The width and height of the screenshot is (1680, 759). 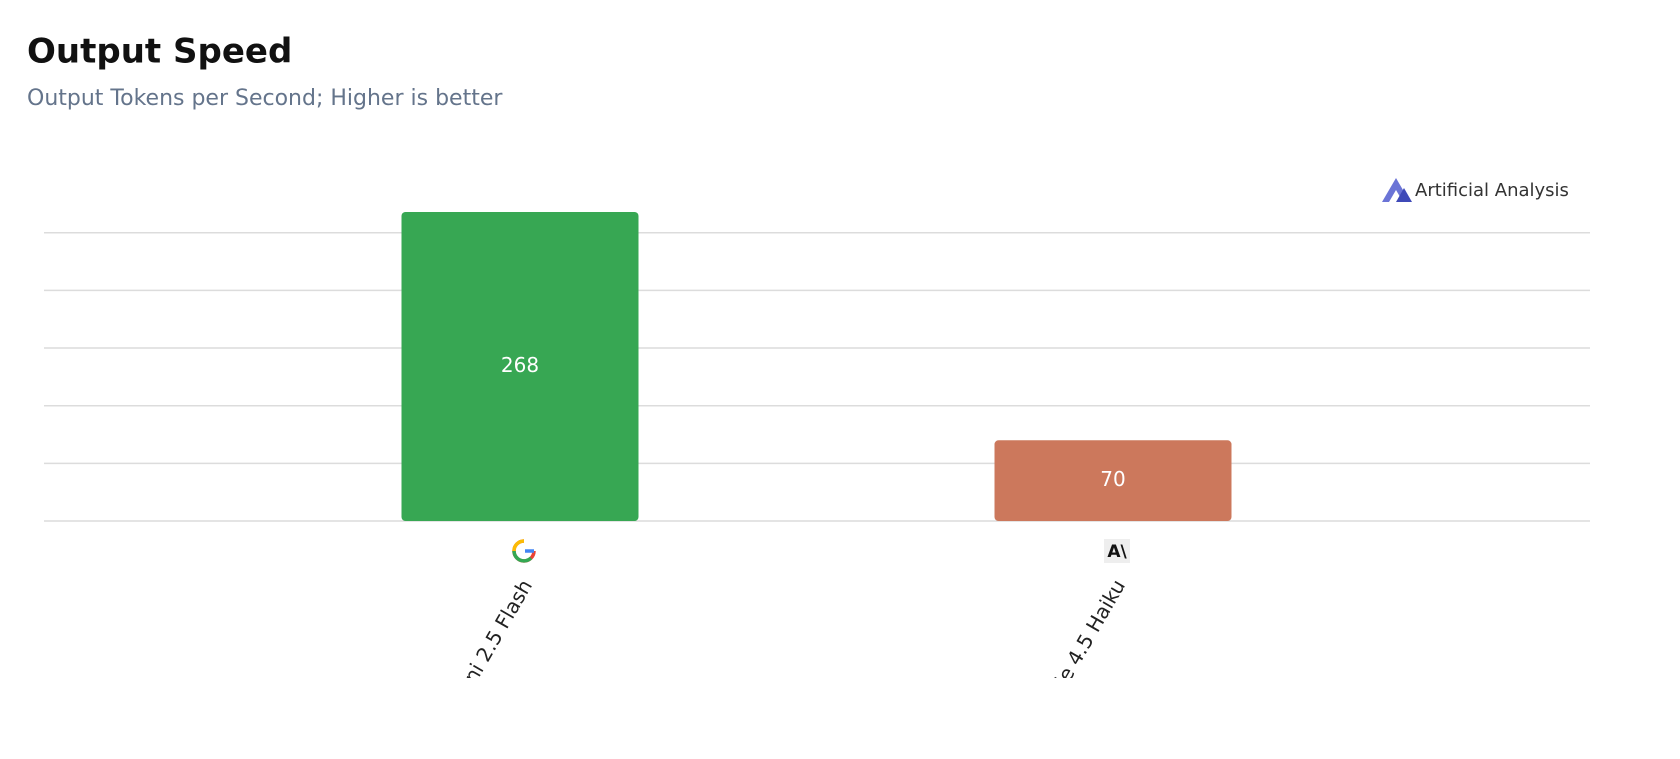 I want to click on value-label: 70, so click(x=1112, y=479).